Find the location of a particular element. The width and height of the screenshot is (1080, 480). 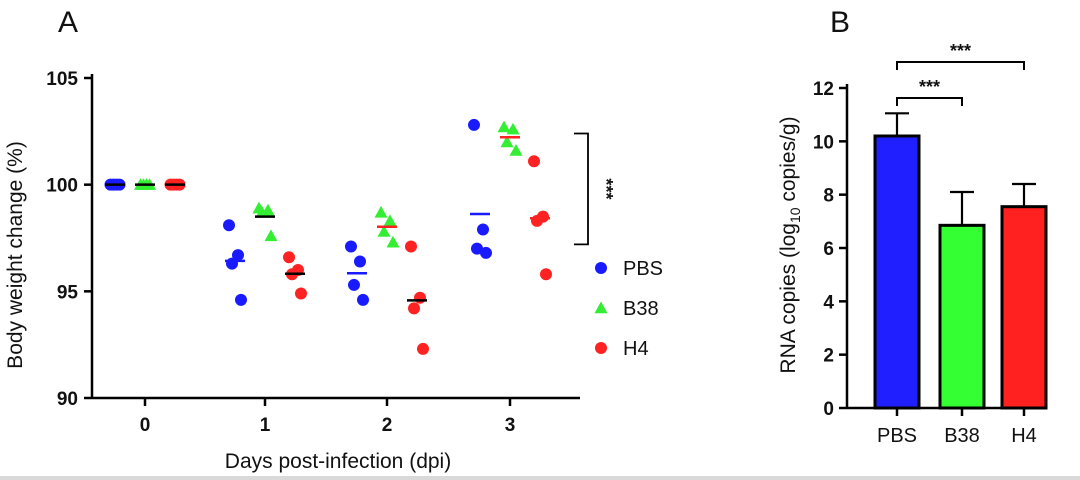

panel-b-ylabel-pre: RNA copies (log is located at coordinates (788, 298).